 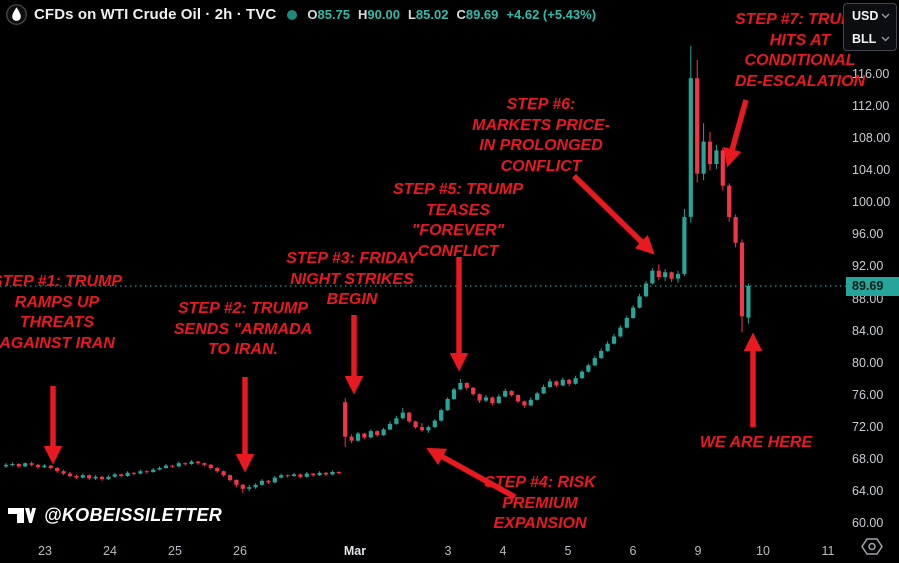 What do you see at coordinates (756, 442) in the screenshot?
I see `annotation-line: WE ARE HERE` at bounding box center [756, 442].